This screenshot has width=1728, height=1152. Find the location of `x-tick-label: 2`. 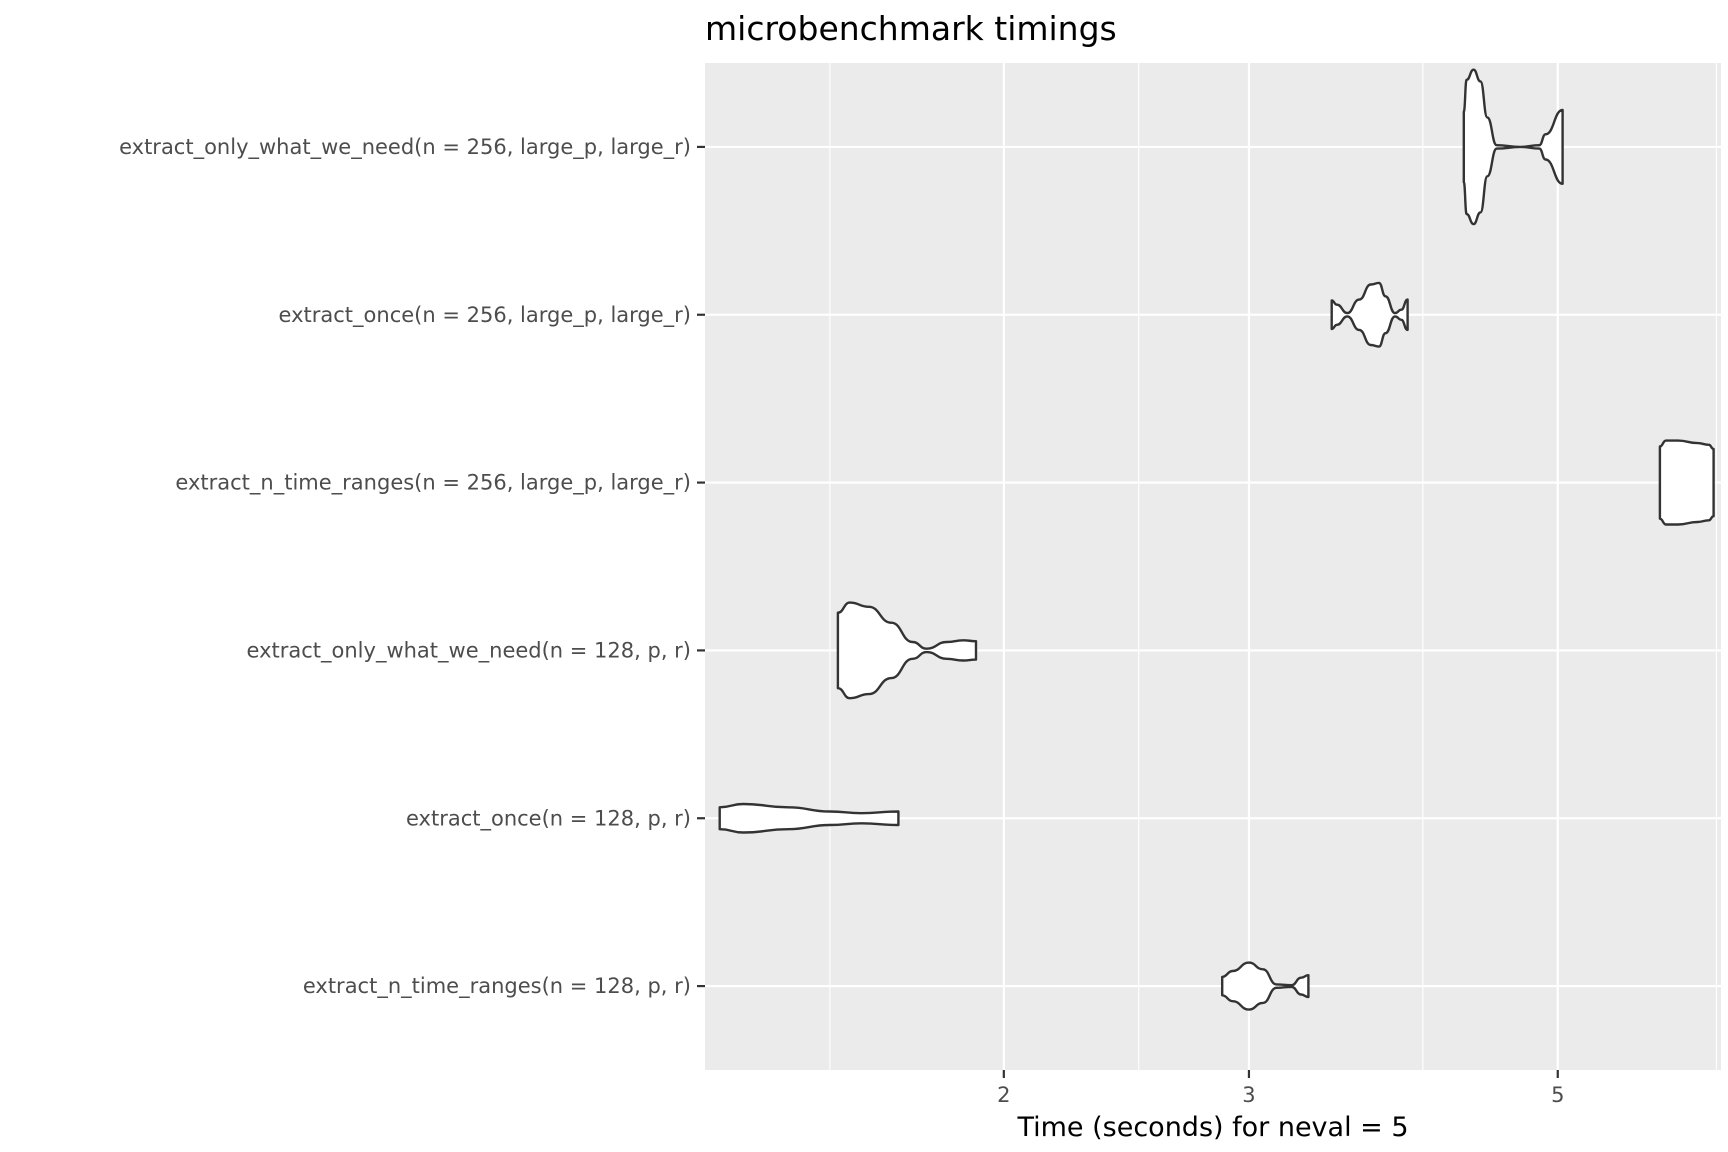

x-tick-label: 2 is located at coordinates (1003, 1095).